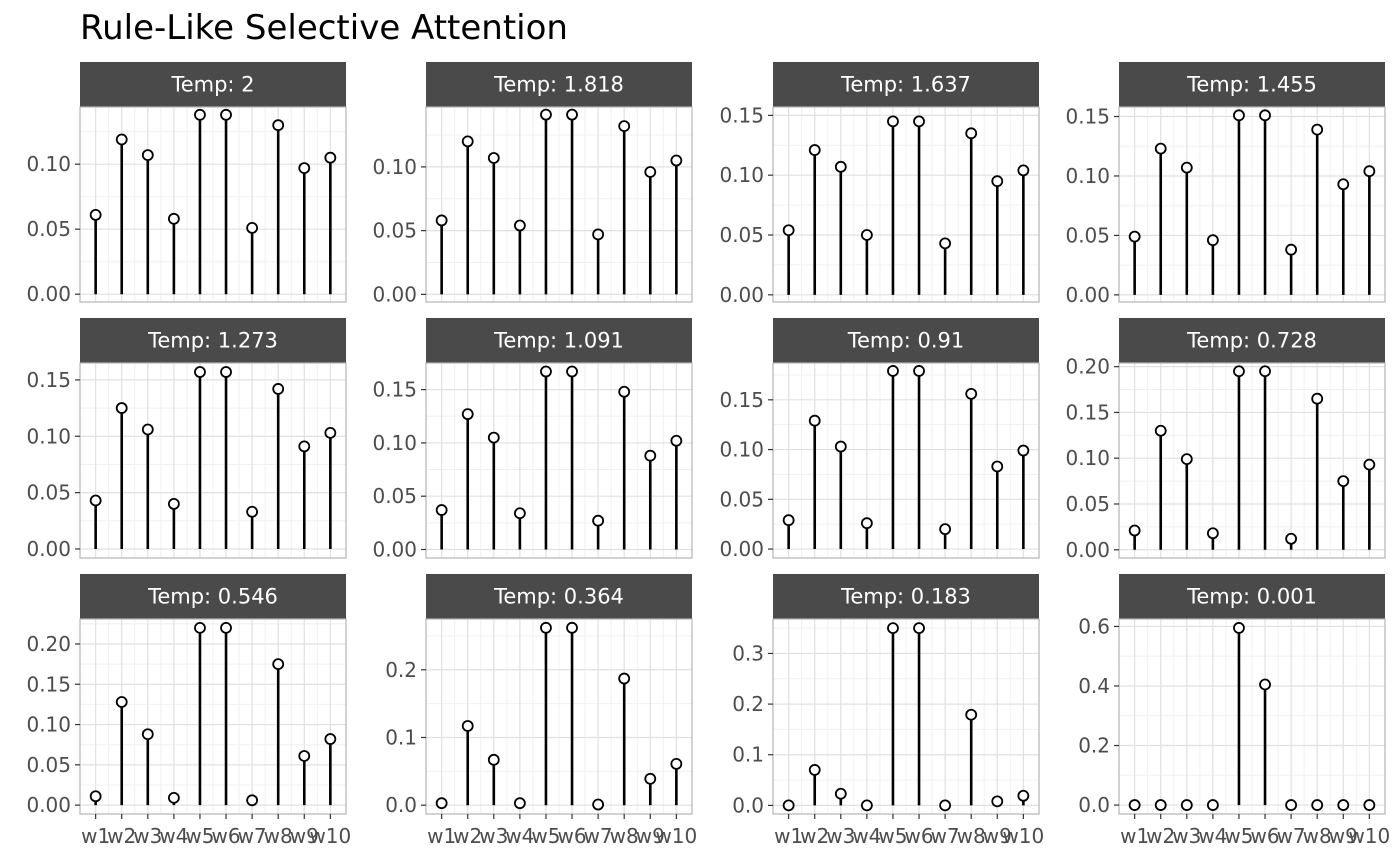 This screenshot has height=865, width=1400. What do you see at coordinates (324, 28) in the screenshot?
I see `chart-title: Rule-Like Selective Attention` at bounding box center [324, 28].